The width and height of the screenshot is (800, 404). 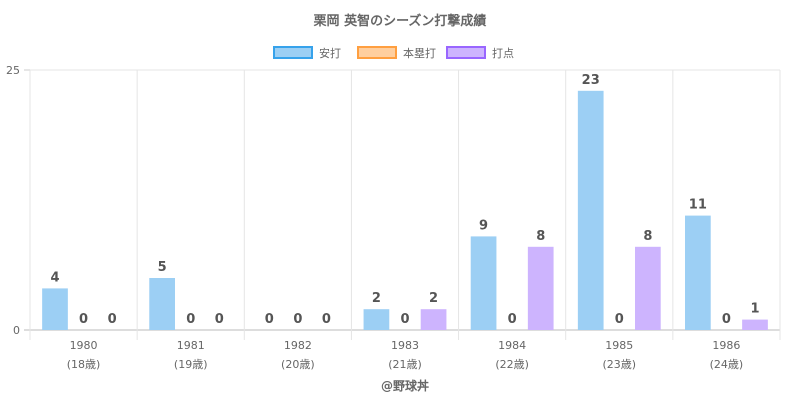 I want to click on x-tick-label: 1986, so click(x=726, y=345).